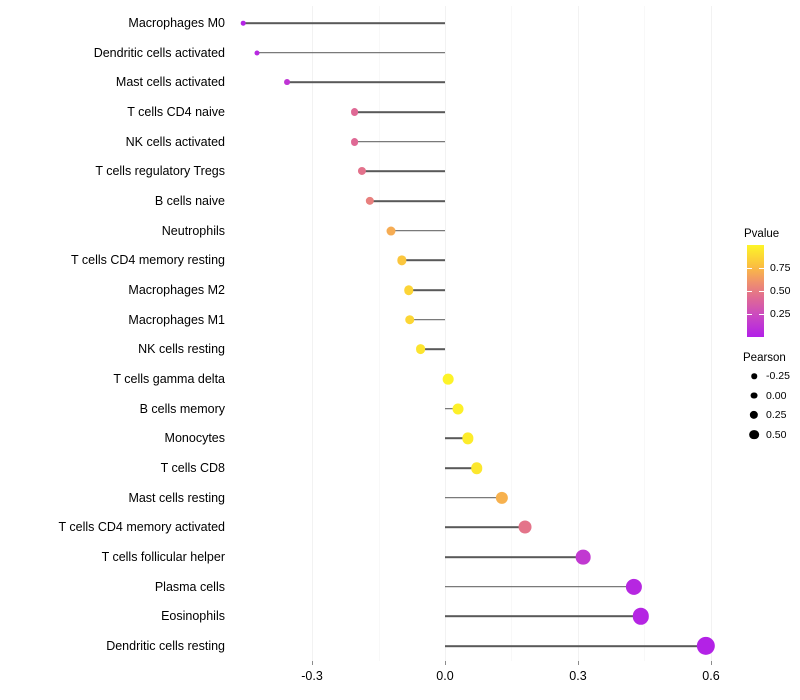 This screenshot has width=800, height=700. I want to click on y-axis-label: Macrophages M1, so click(176, 319).